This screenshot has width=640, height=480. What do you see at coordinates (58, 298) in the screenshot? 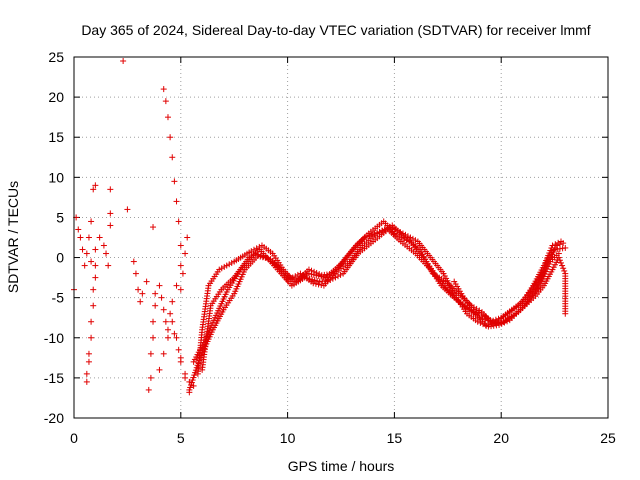
I see `y-tick-label: -5` at bounding box center [58, 298].